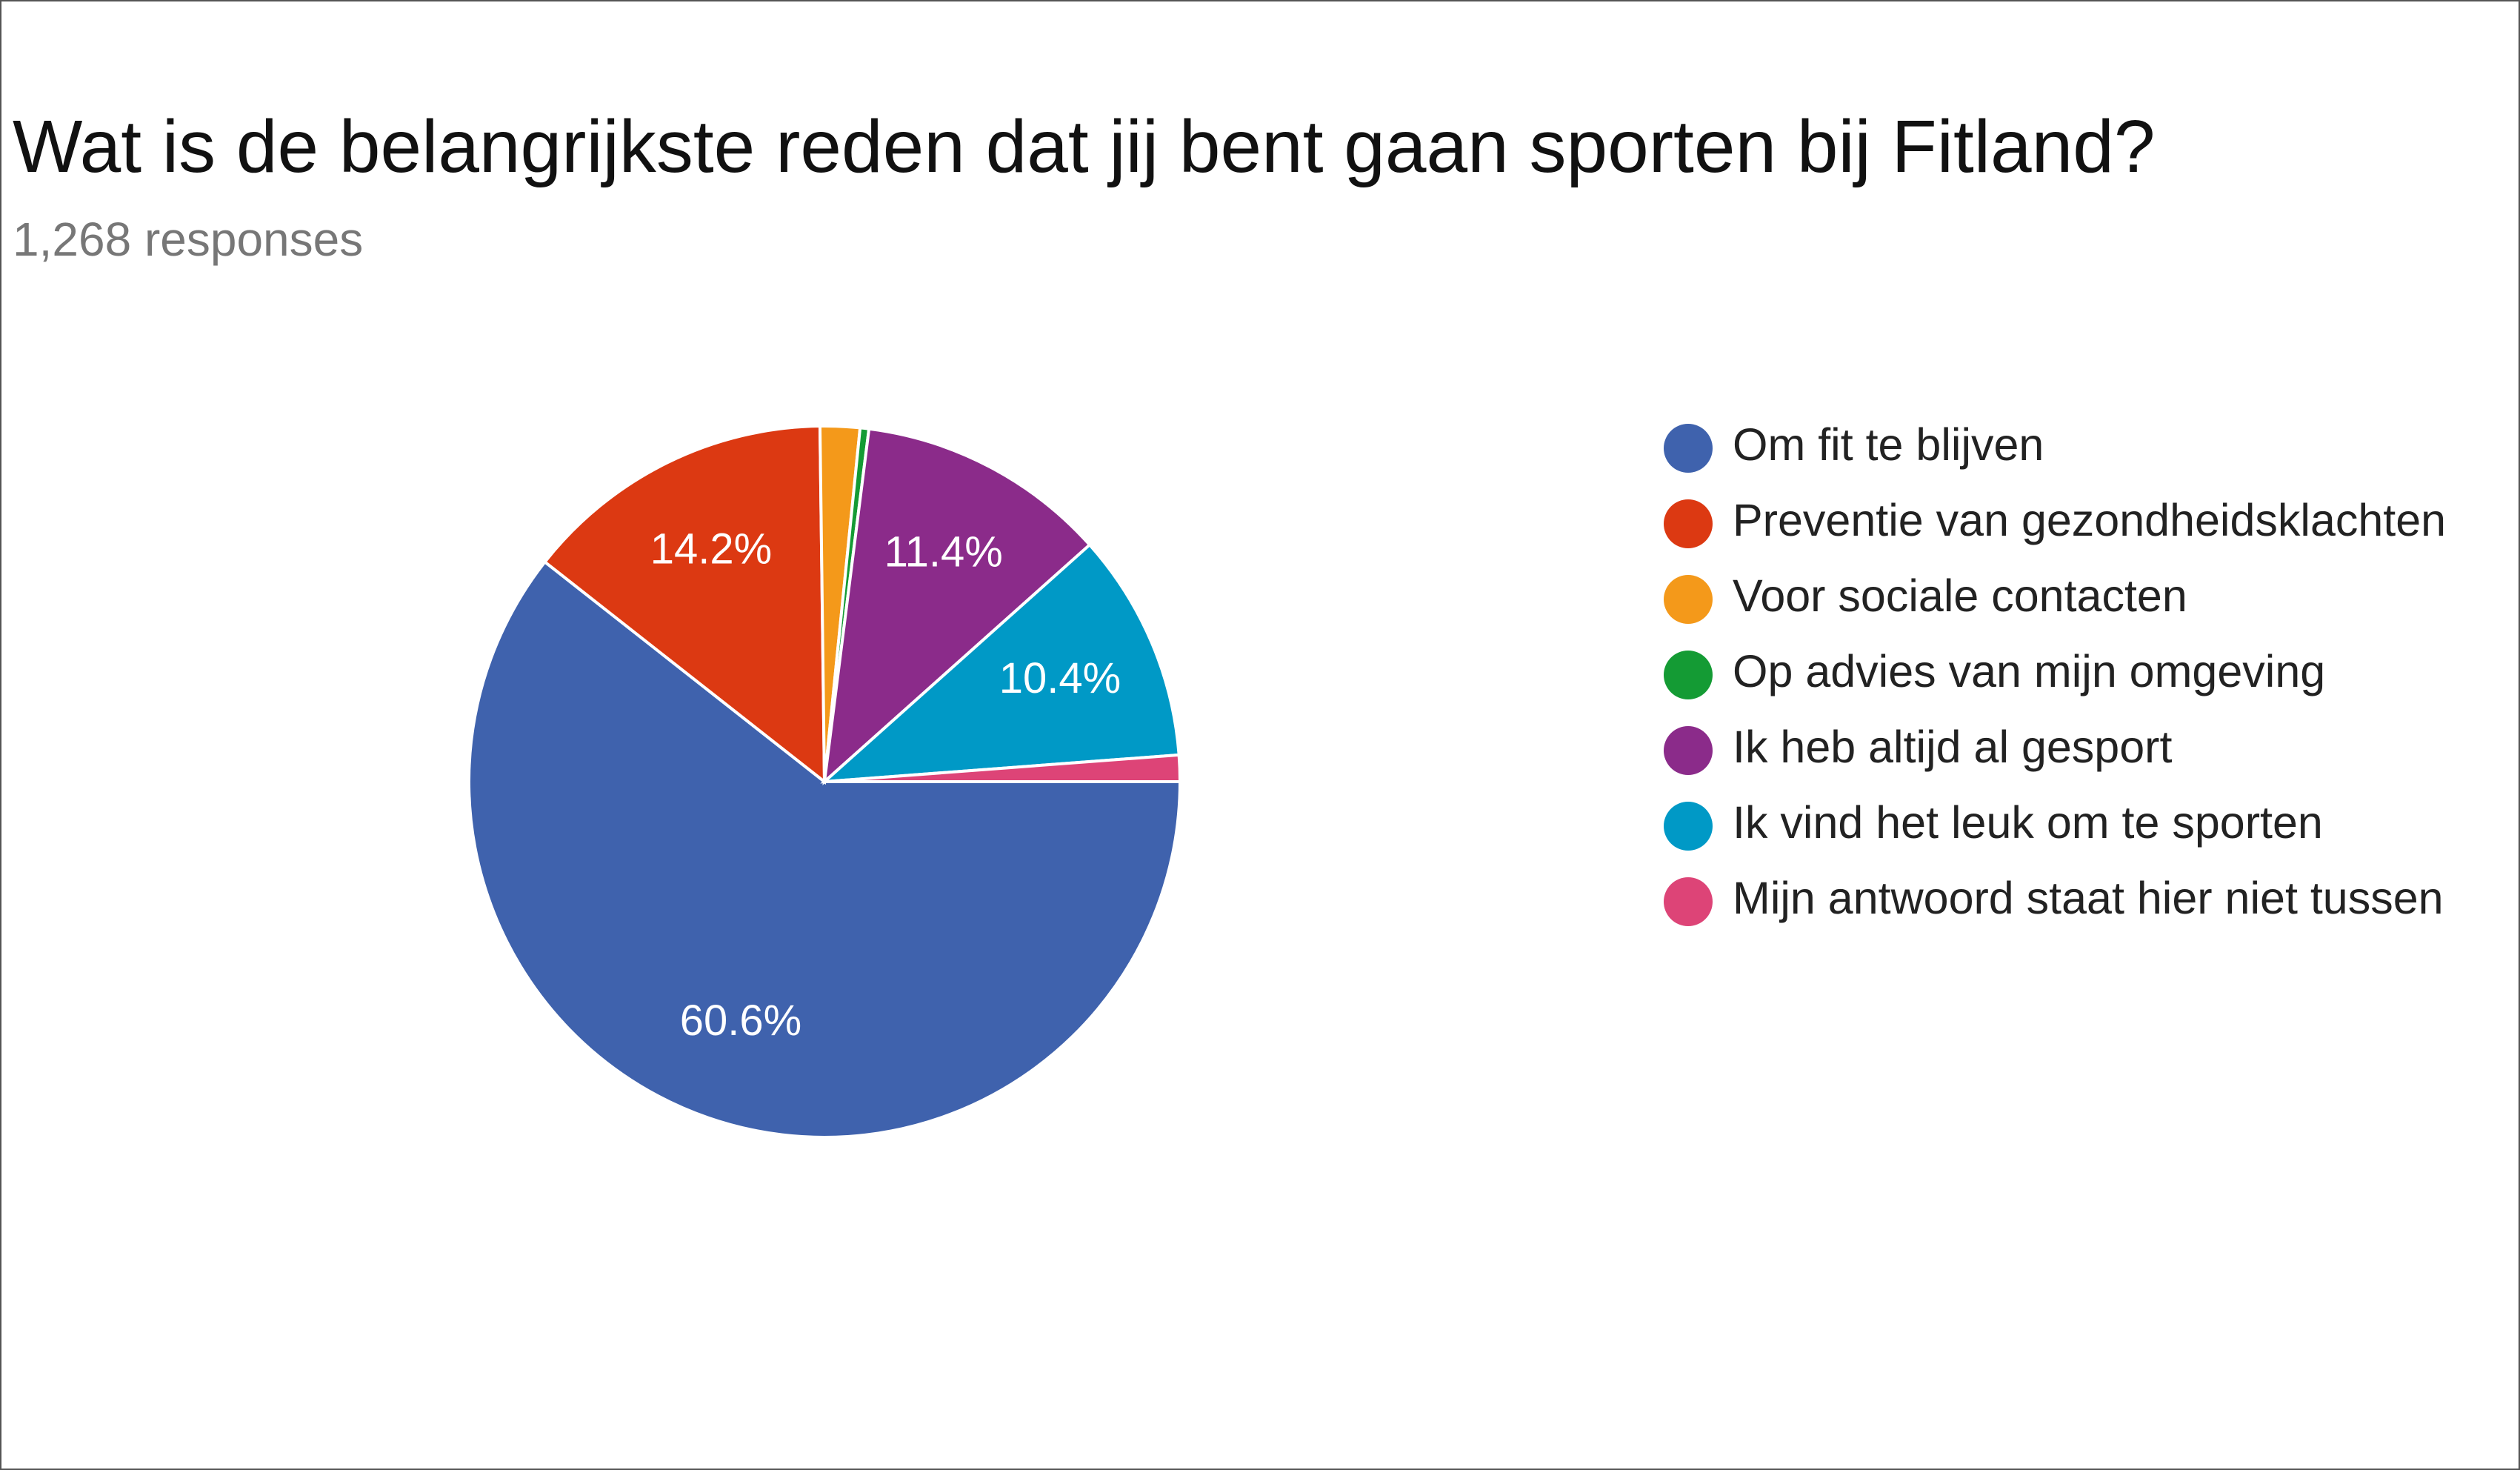  What do you see at coordinates (943, 552) in the screenshot?
I see `slice-label: 11.4%` at bounding box center [943, 552].